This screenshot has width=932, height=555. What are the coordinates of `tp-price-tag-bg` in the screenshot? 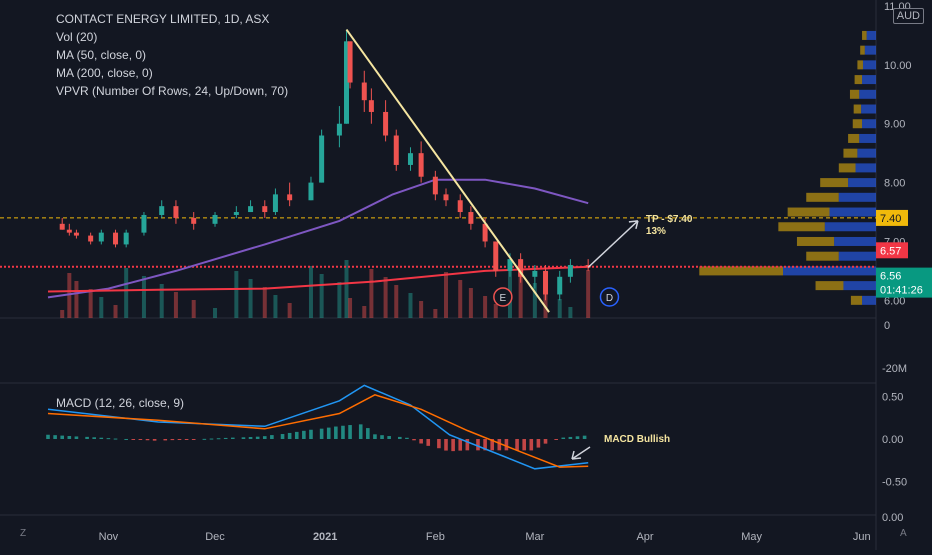 It's located at (892, 217).